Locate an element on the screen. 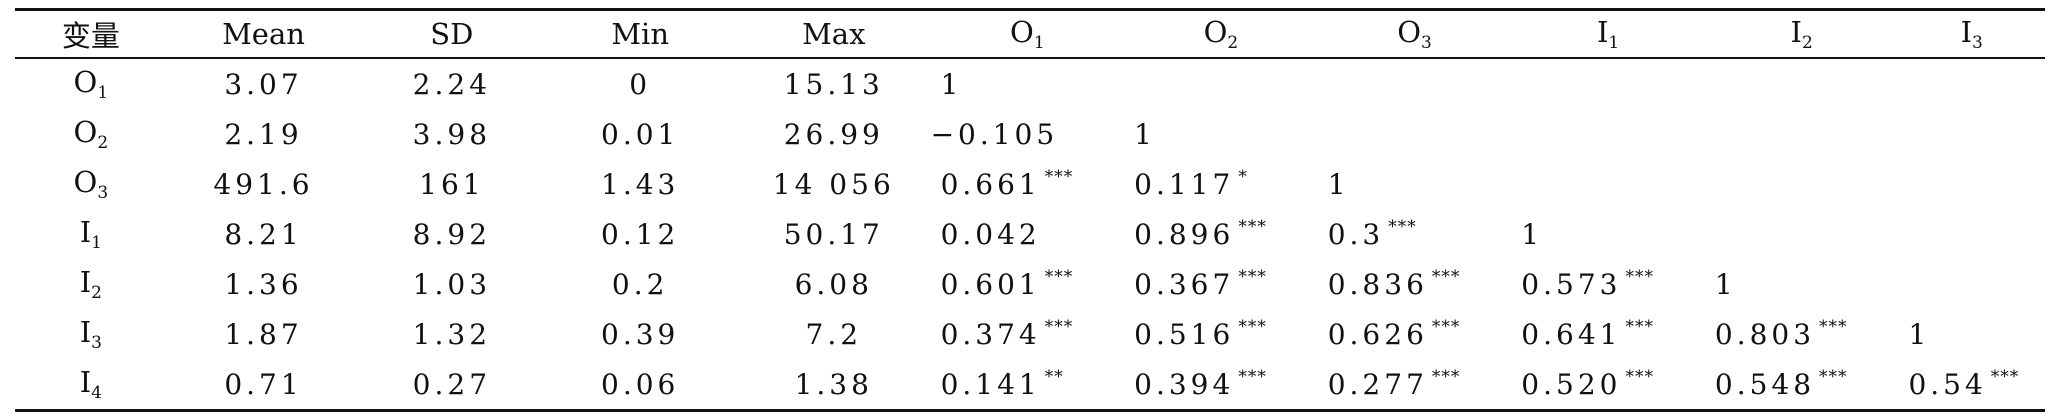 This screenshot has height=416, width=2048. variable-cell: I4 is located at coordinates (91, 385).